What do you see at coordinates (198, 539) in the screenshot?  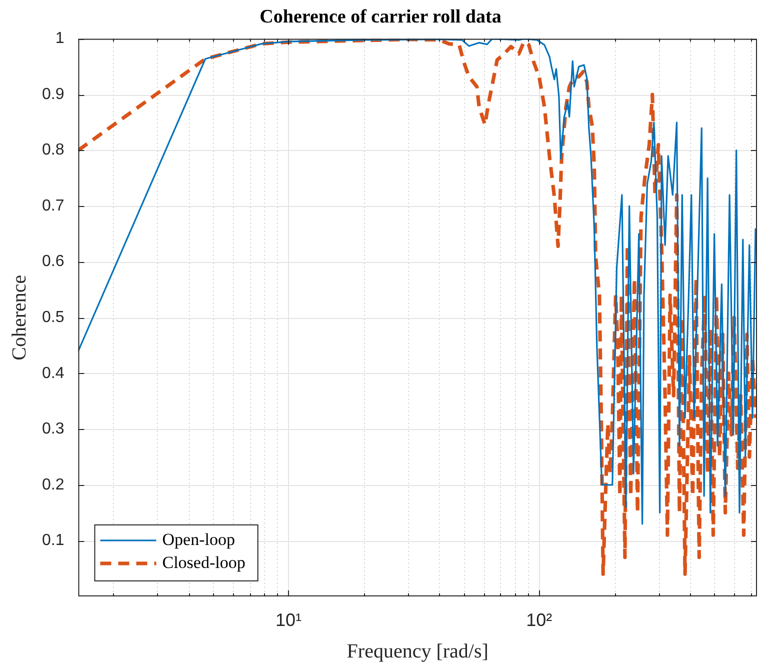 I see `legend-label: Open-loop` at bounding box center [198, 539].